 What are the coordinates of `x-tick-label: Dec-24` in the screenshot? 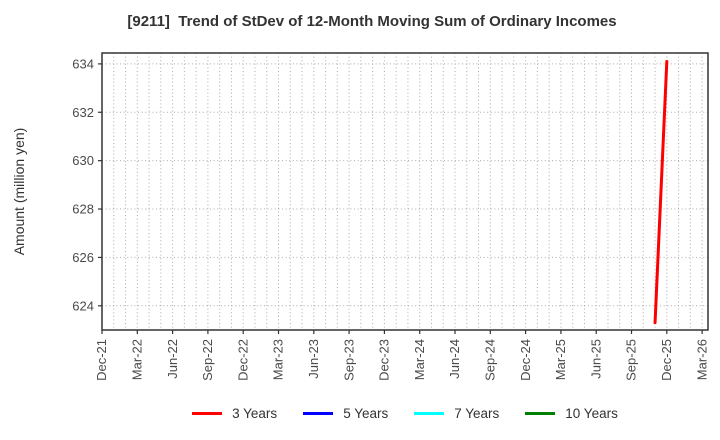 It's located at (525, 360).